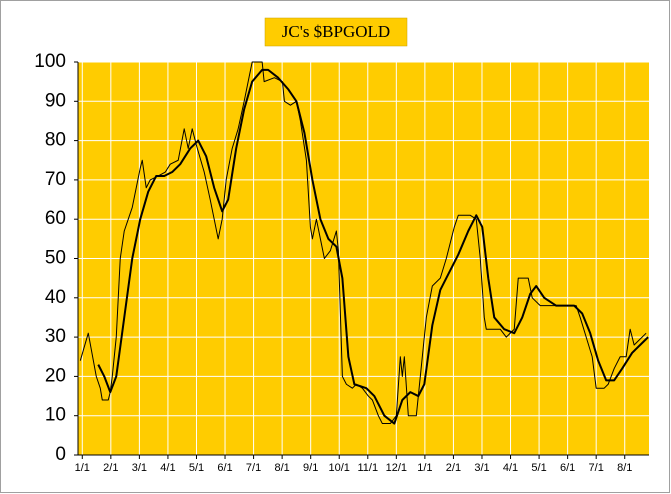 This screenshot has width=671, height=494. I want to click on y-tick-label: 60, so click(55, 218).